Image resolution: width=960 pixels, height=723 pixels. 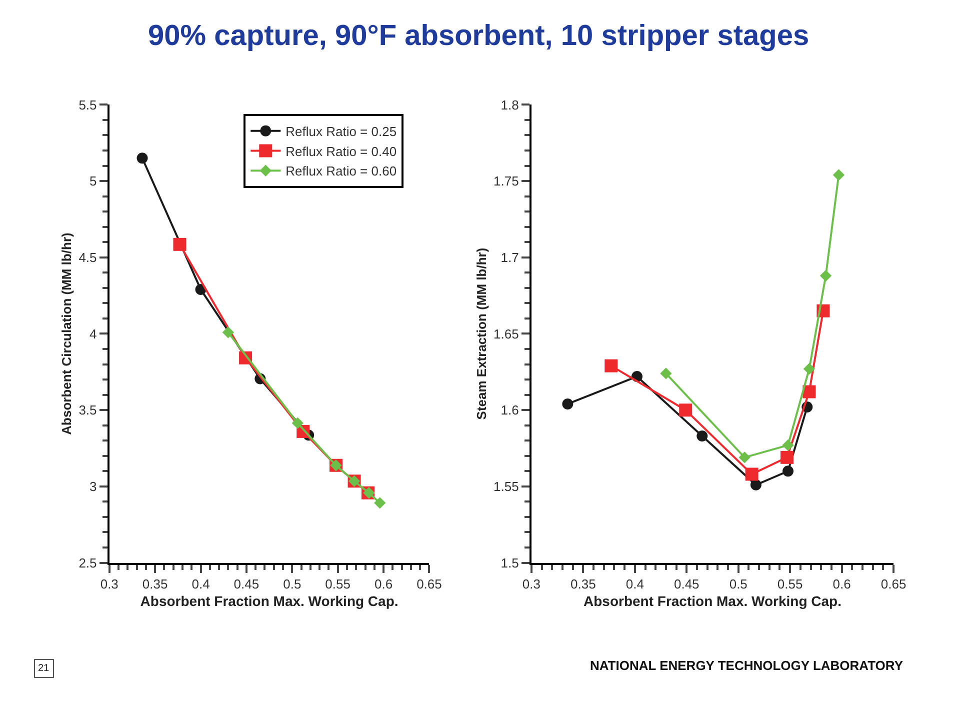 What do you see at coordinates (87, 562) in the screenshot?
I see `y-tick-label: 2.5` at bounding box center [87, 562].